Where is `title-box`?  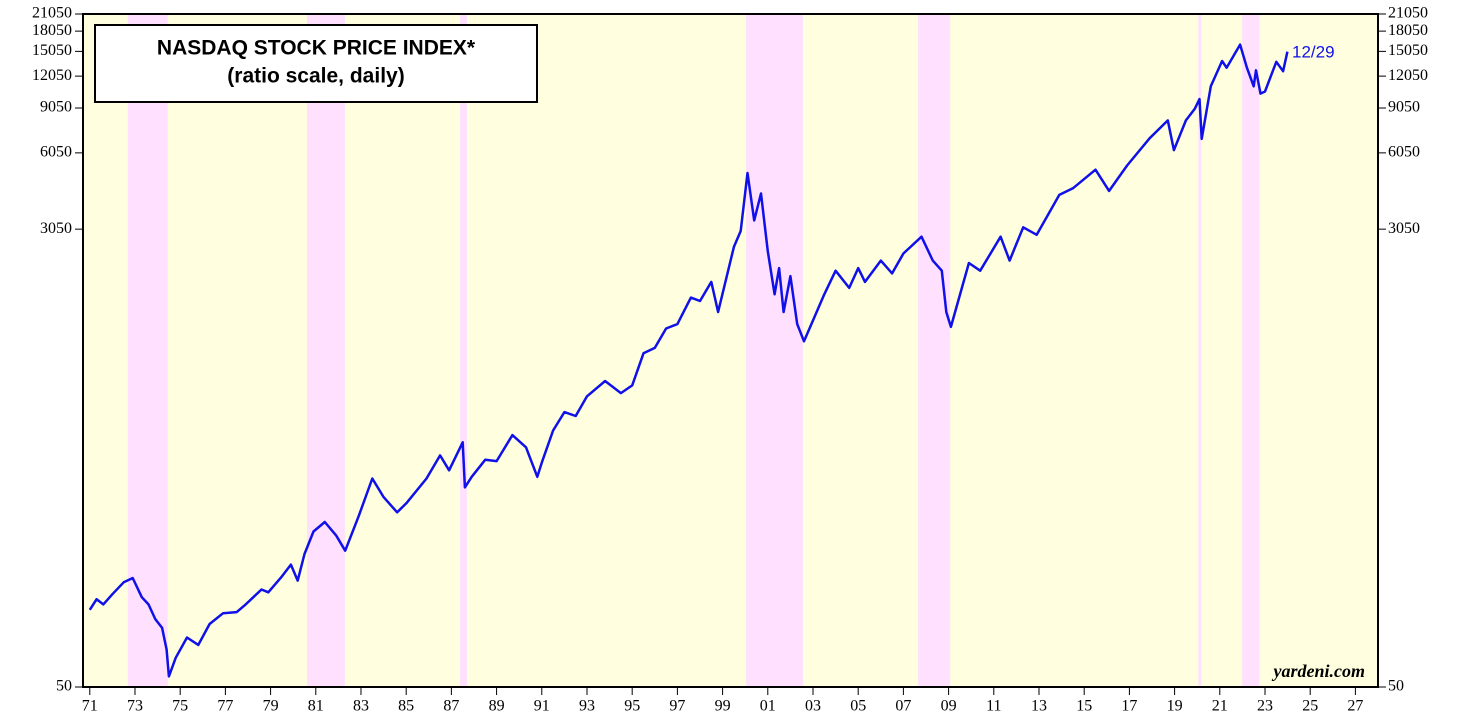 title-box is located at coordinates (316, 63).